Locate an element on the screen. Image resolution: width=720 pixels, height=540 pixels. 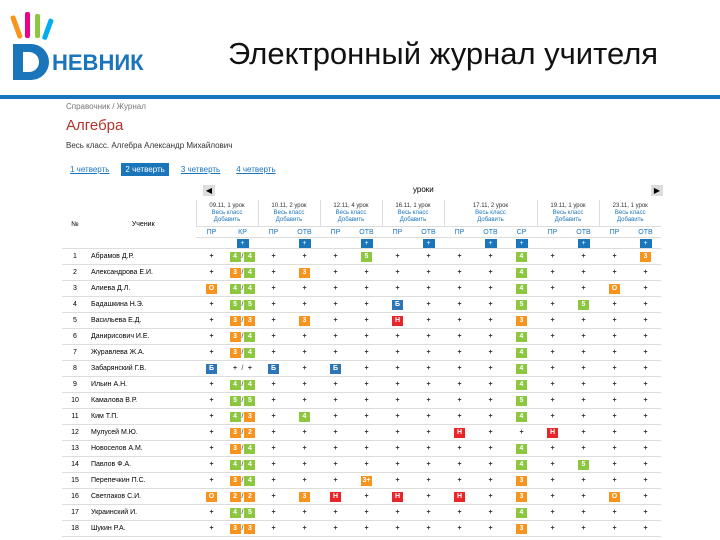
prev-button: ◀ is located at coordinates (209, 190).